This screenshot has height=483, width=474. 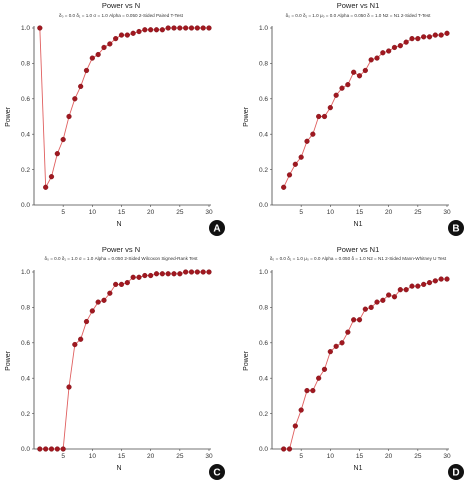 What do you see at coordinates (358, 5) in the screenshot?
I see `chart-title: Power vs N1` at bounding box center [358, 5].